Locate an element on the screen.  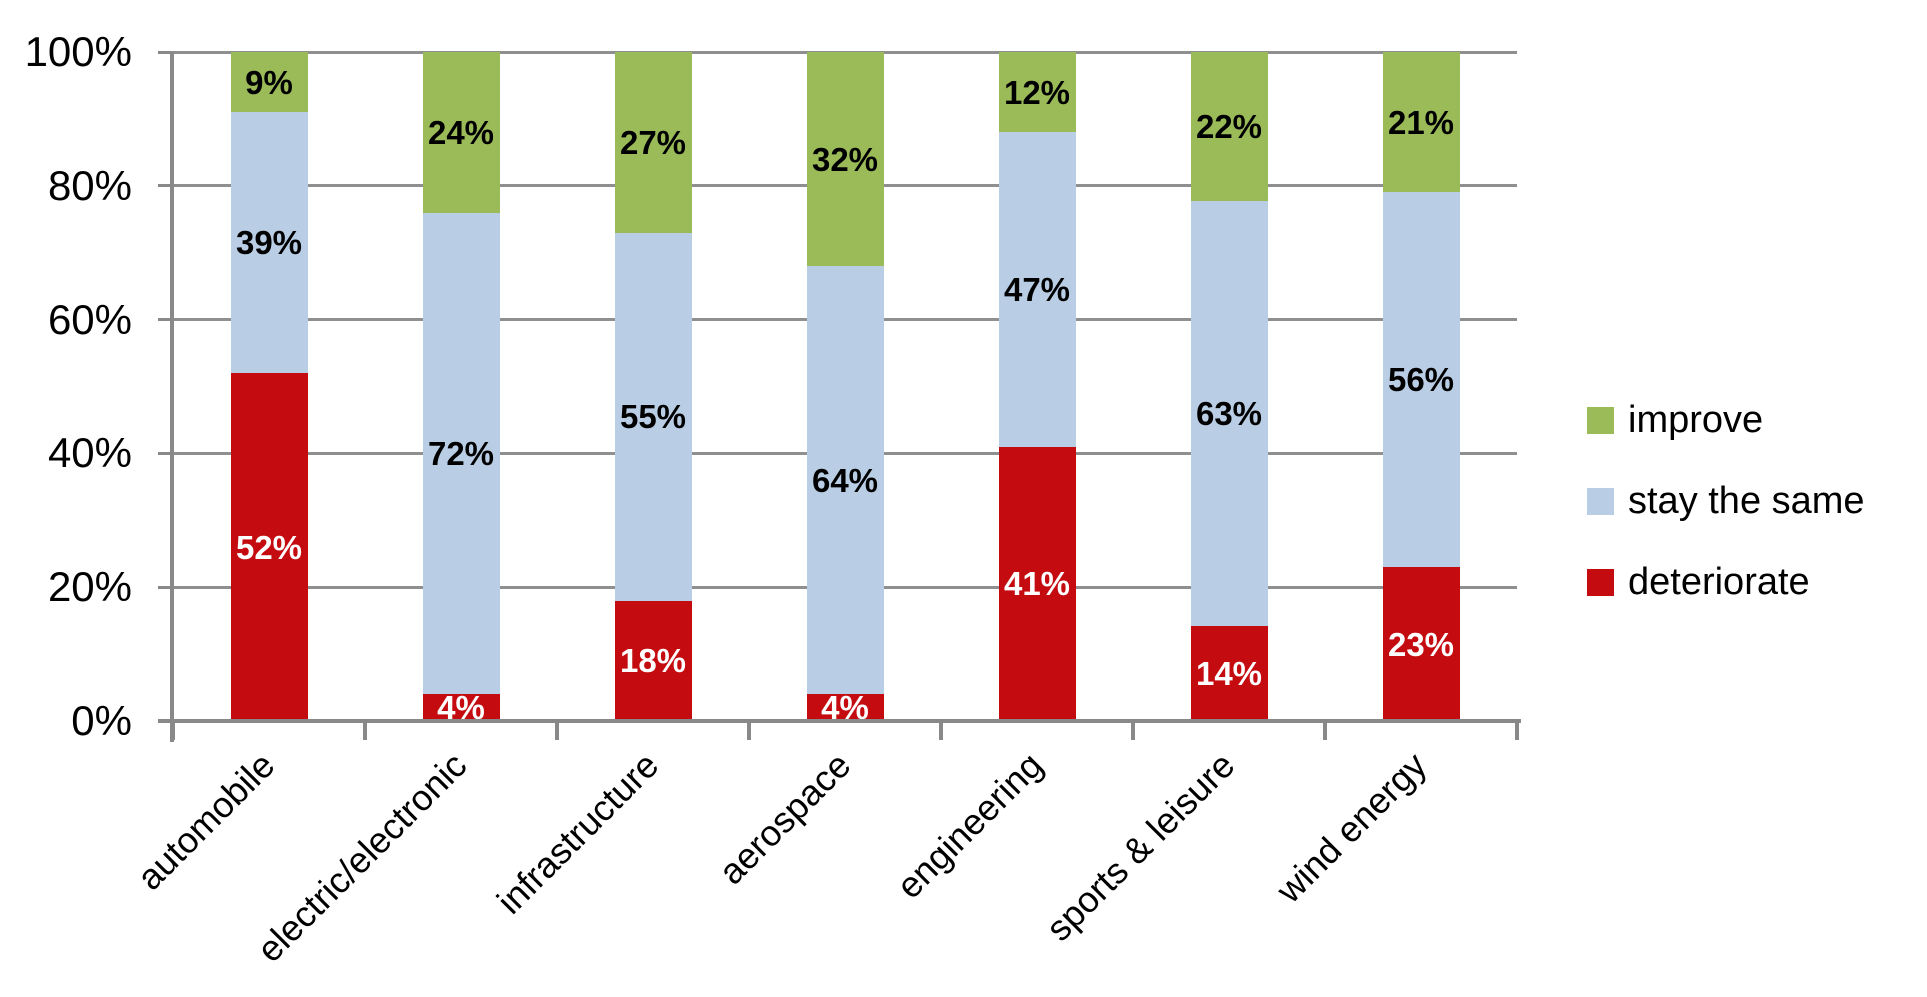
bar-value-label: 52% is located at coordinates (269, 547).